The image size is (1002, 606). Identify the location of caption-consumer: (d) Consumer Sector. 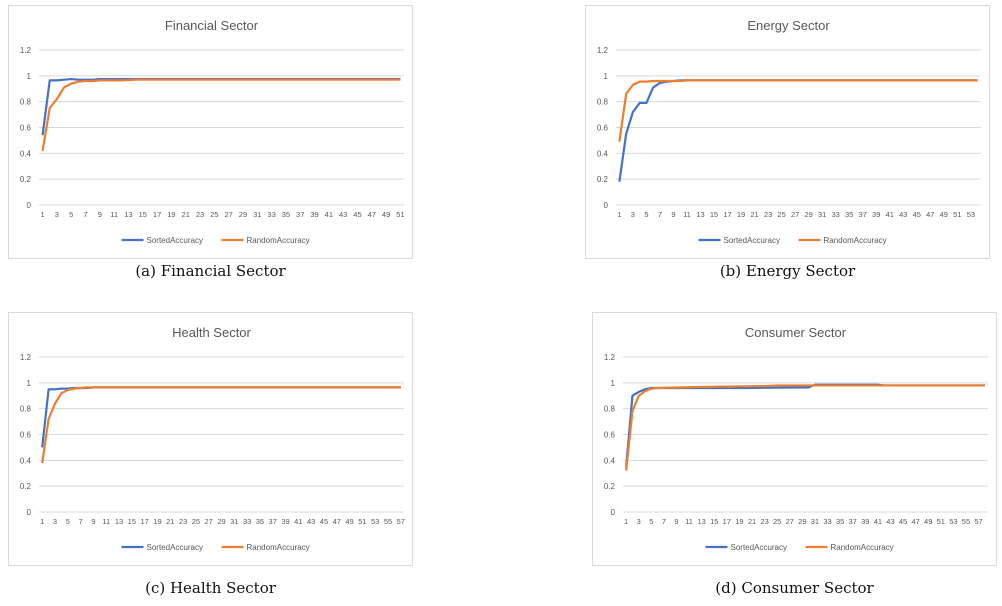
(794, 588).